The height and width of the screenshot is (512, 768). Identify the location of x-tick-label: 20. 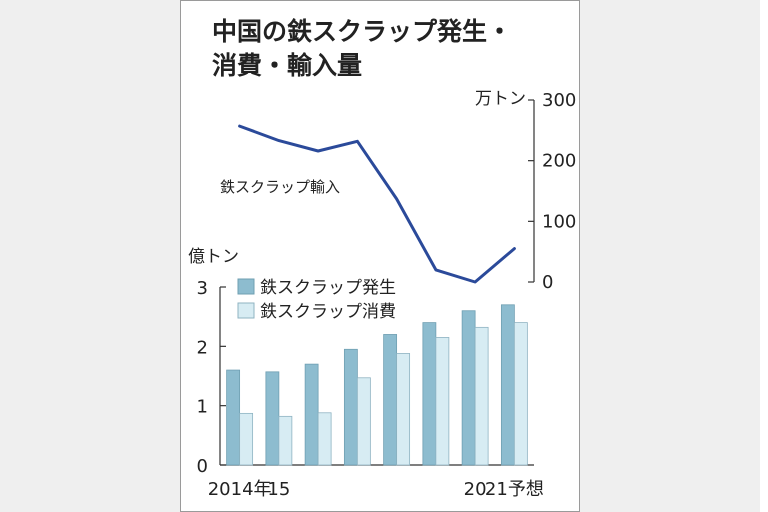
(475, 489).